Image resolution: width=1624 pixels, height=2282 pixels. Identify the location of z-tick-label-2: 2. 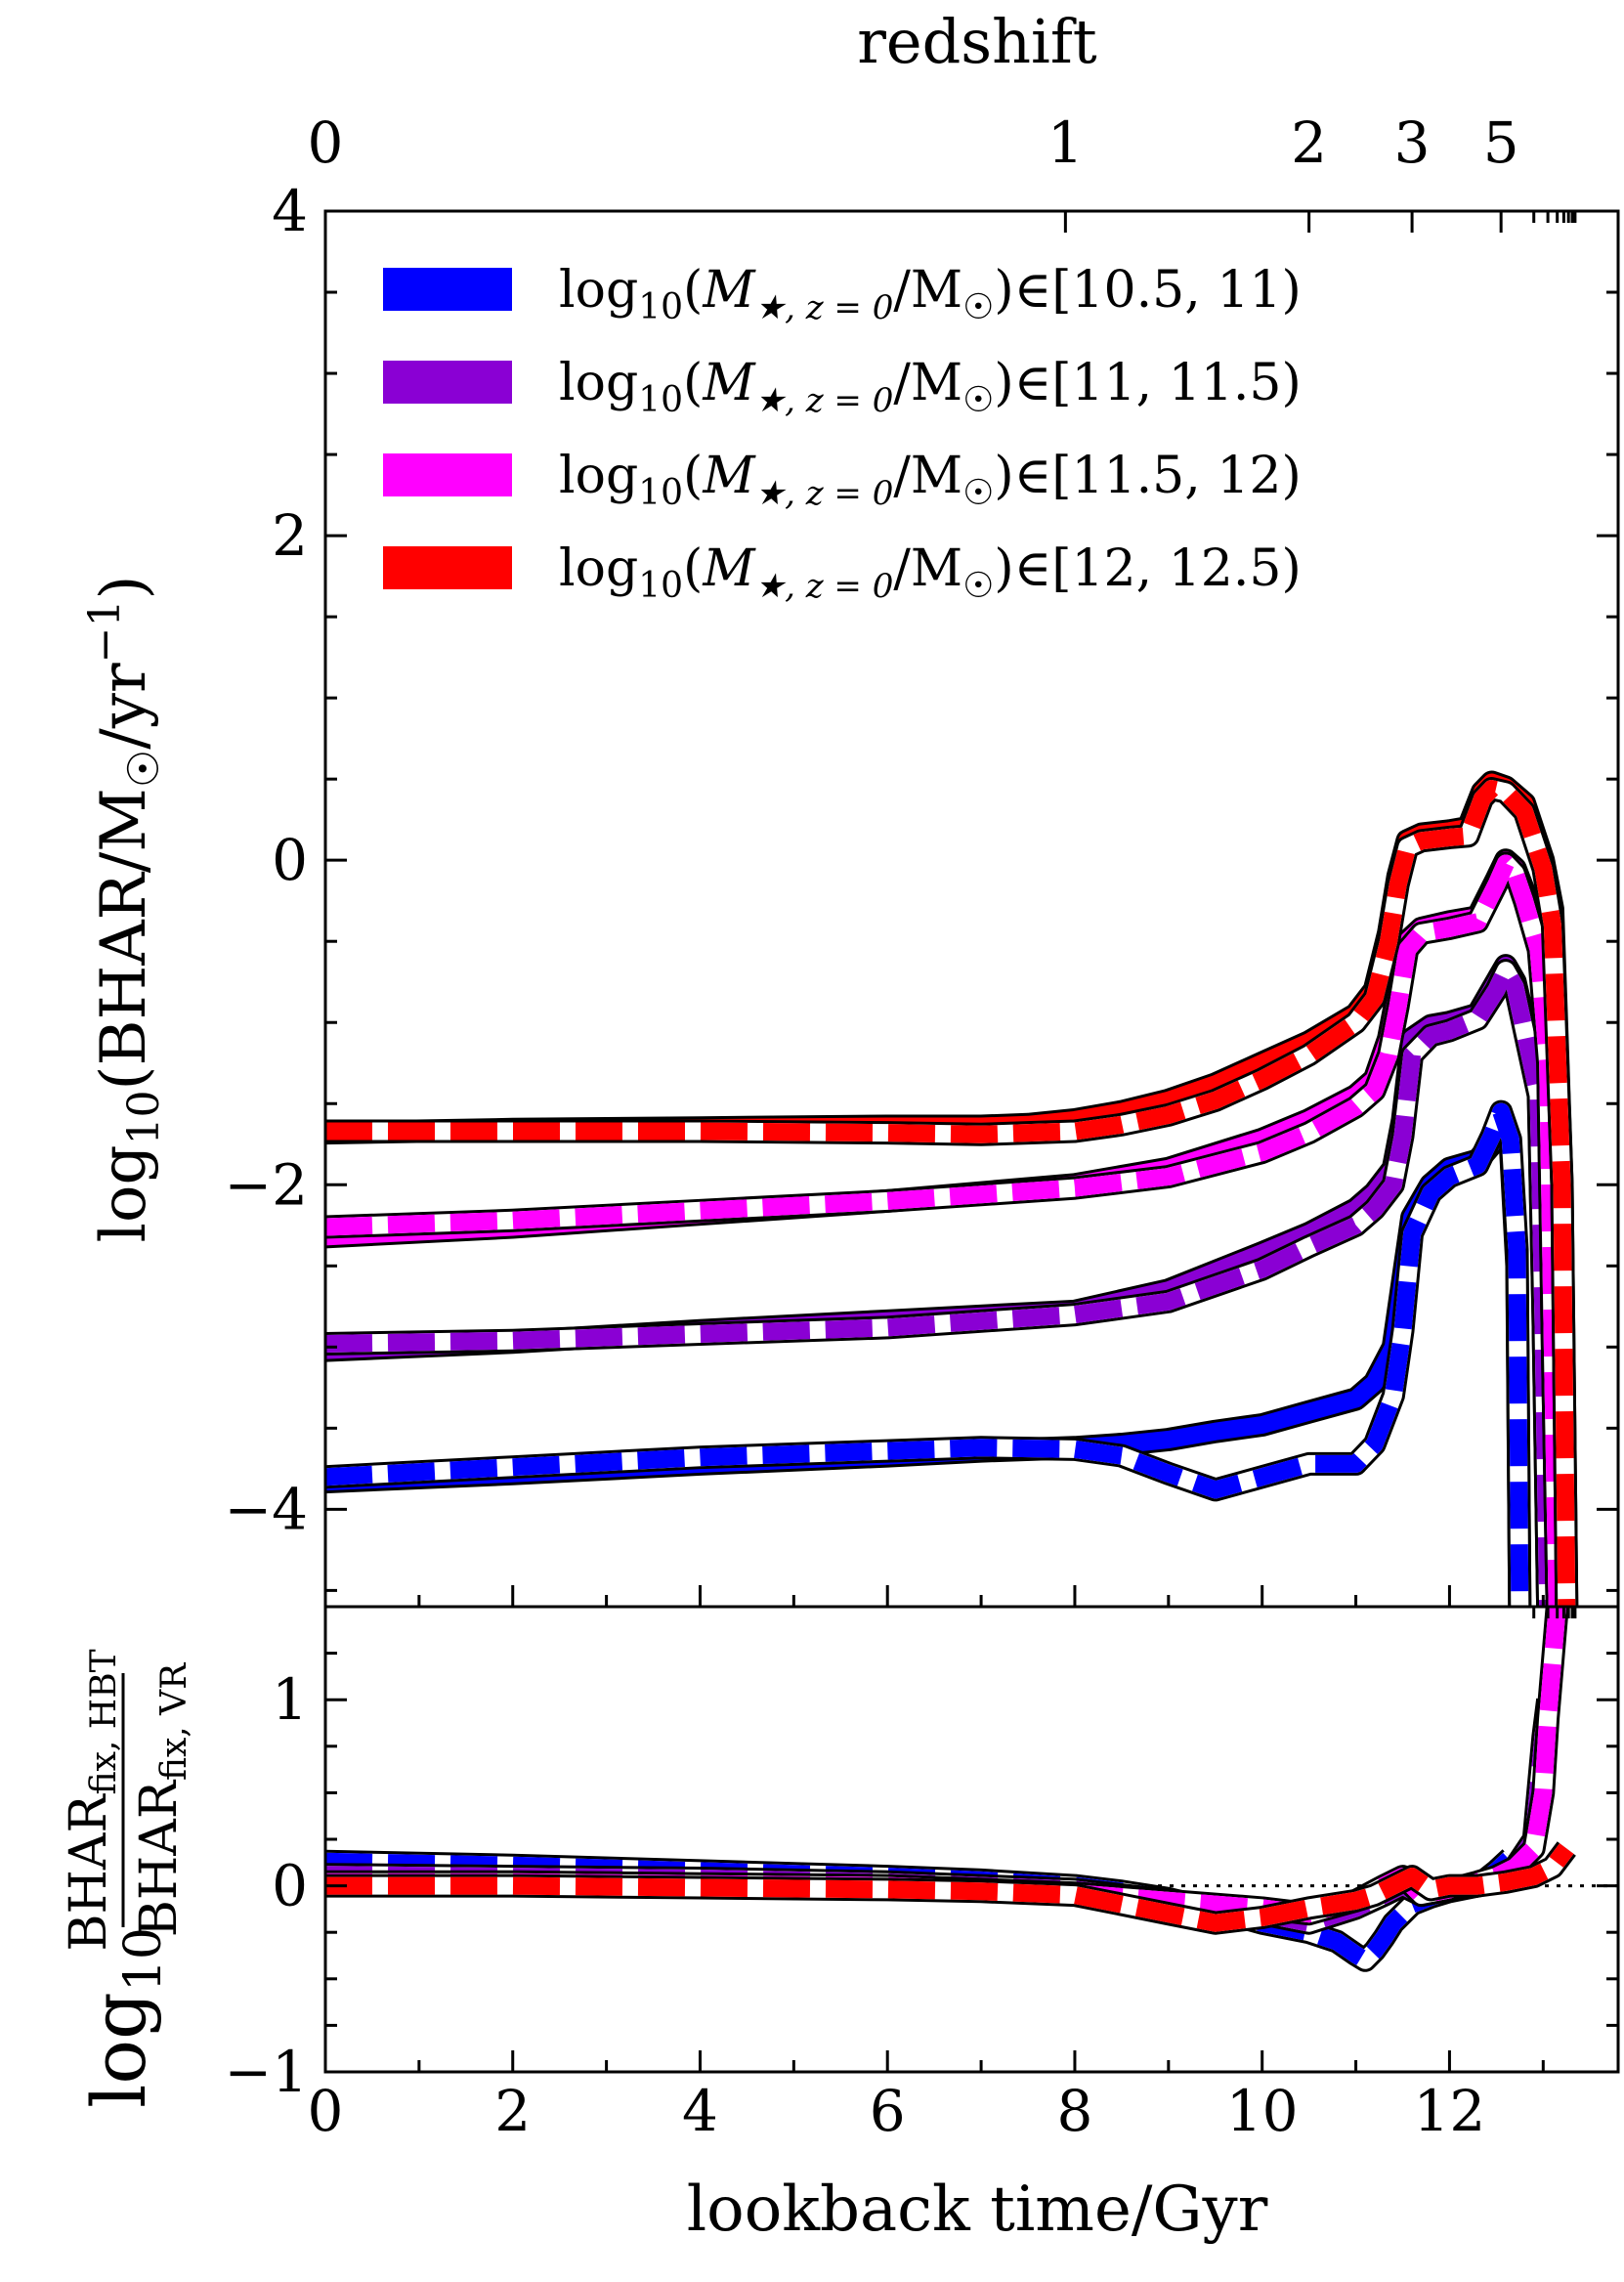
(1309, 142).